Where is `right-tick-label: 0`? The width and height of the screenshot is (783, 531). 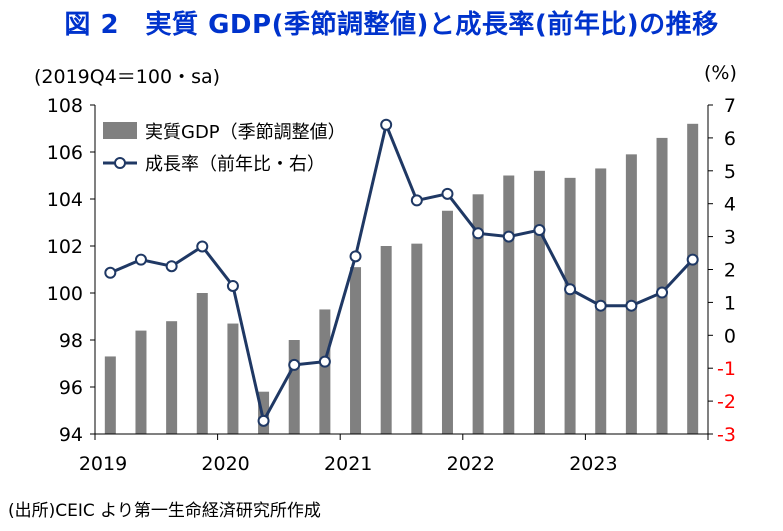
right-tick-label: 0 is located at coordinates (730, 336).